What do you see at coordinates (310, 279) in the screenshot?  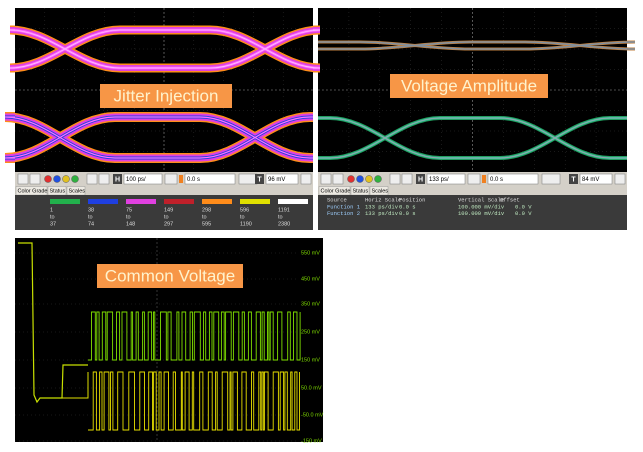 I see `y-axis-label: 450 mV` at bounding box center [310, 279].